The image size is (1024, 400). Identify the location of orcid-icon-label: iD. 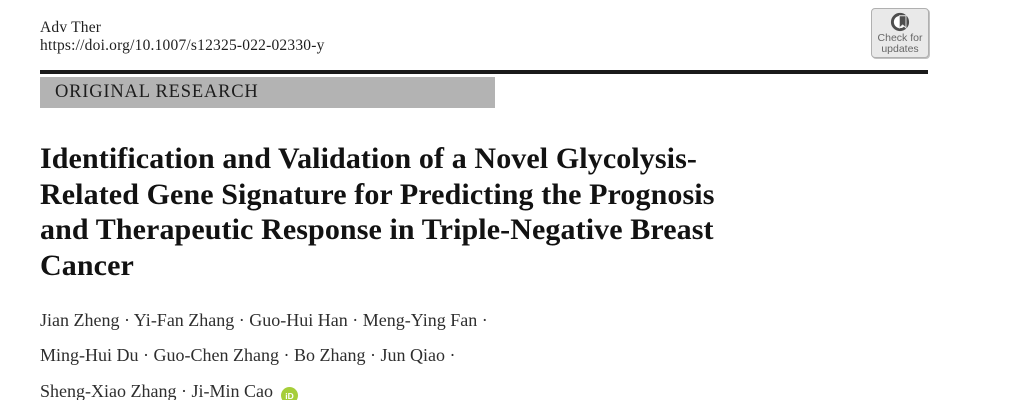
(289, 395).